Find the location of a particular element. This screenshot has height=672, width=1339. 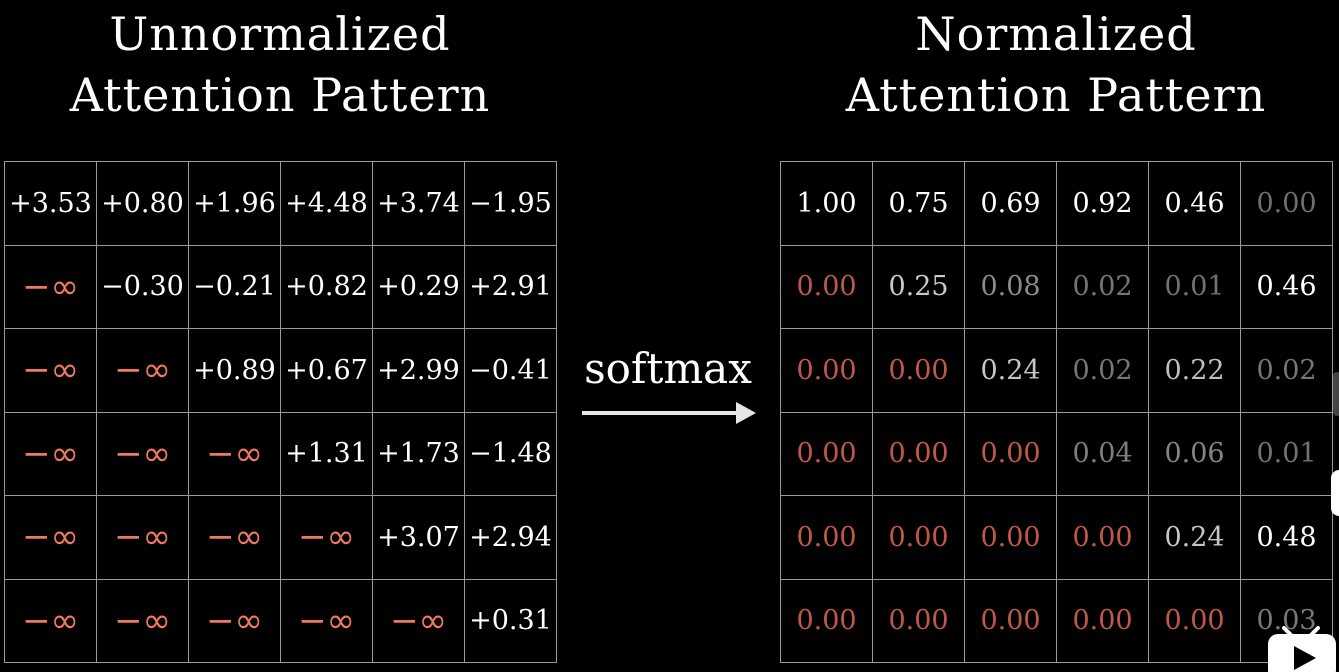

normalized-cell-r1-c6: 0.00 is located at coordinates (1287, 204).